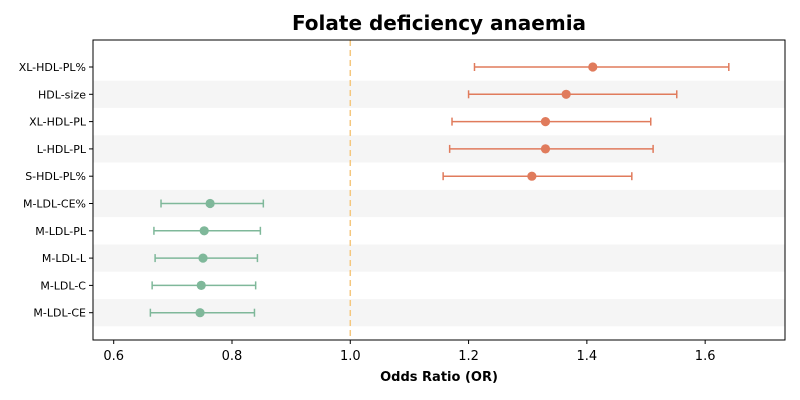 The width and height of the screenshot is (800, 400). What do you see at coordinates (61, 231) in the screenshot?
I see `y-tick-label: M-LDL-PL` at bounding box center [61, 231].